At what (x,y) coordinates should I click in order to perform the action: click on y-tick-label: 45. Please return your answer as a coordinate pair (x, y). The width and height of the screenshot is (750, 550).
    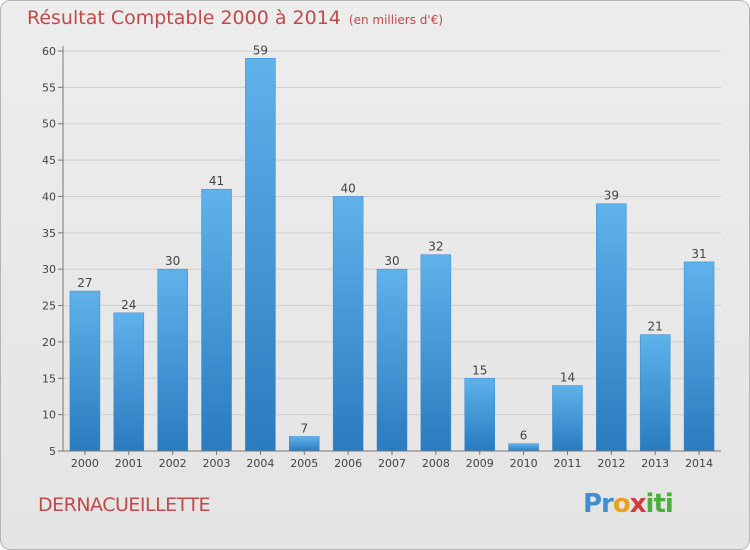
    Looking at the image, I should click on (49, 160).